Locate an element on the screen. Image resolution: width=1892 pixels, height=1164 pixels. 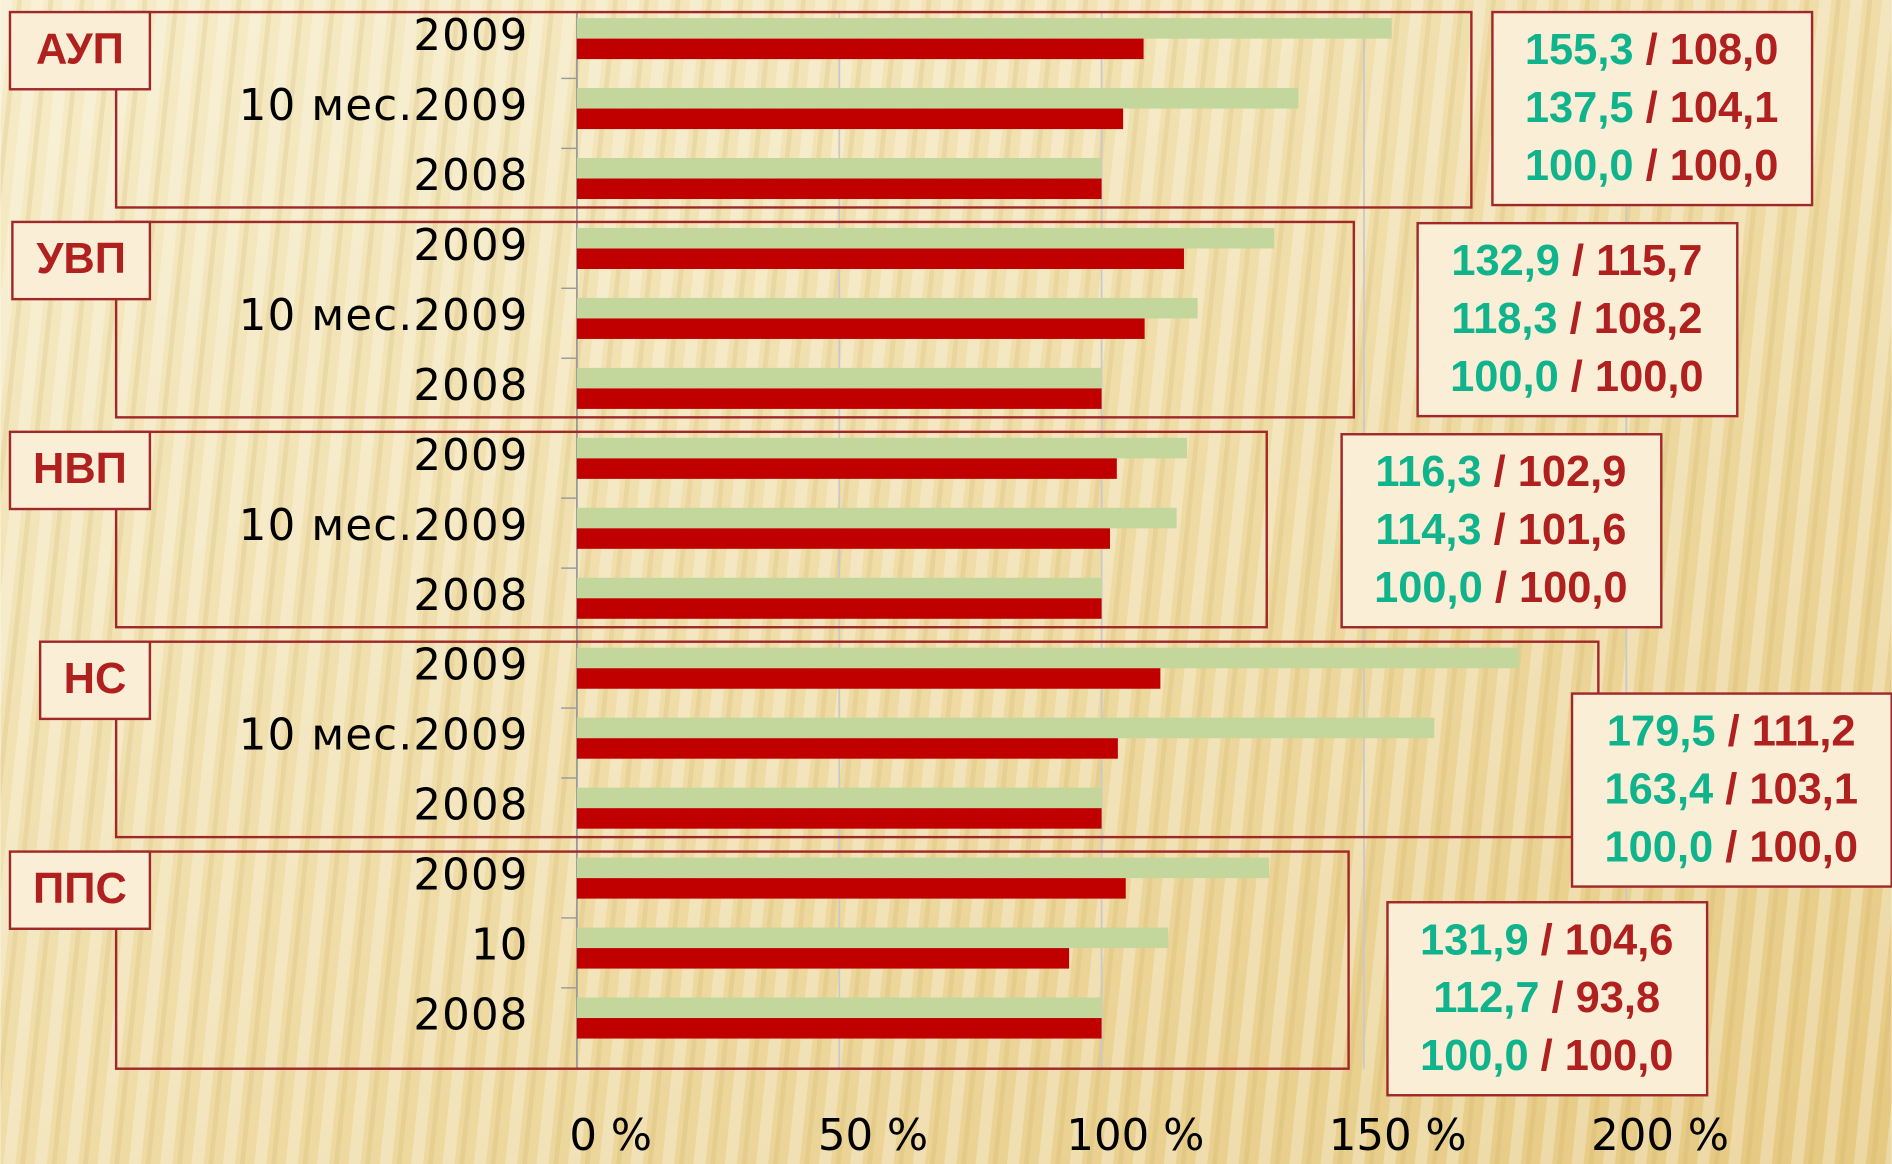
value-label: 179,5 / 111,2 is located at coordinates (1731, 732).